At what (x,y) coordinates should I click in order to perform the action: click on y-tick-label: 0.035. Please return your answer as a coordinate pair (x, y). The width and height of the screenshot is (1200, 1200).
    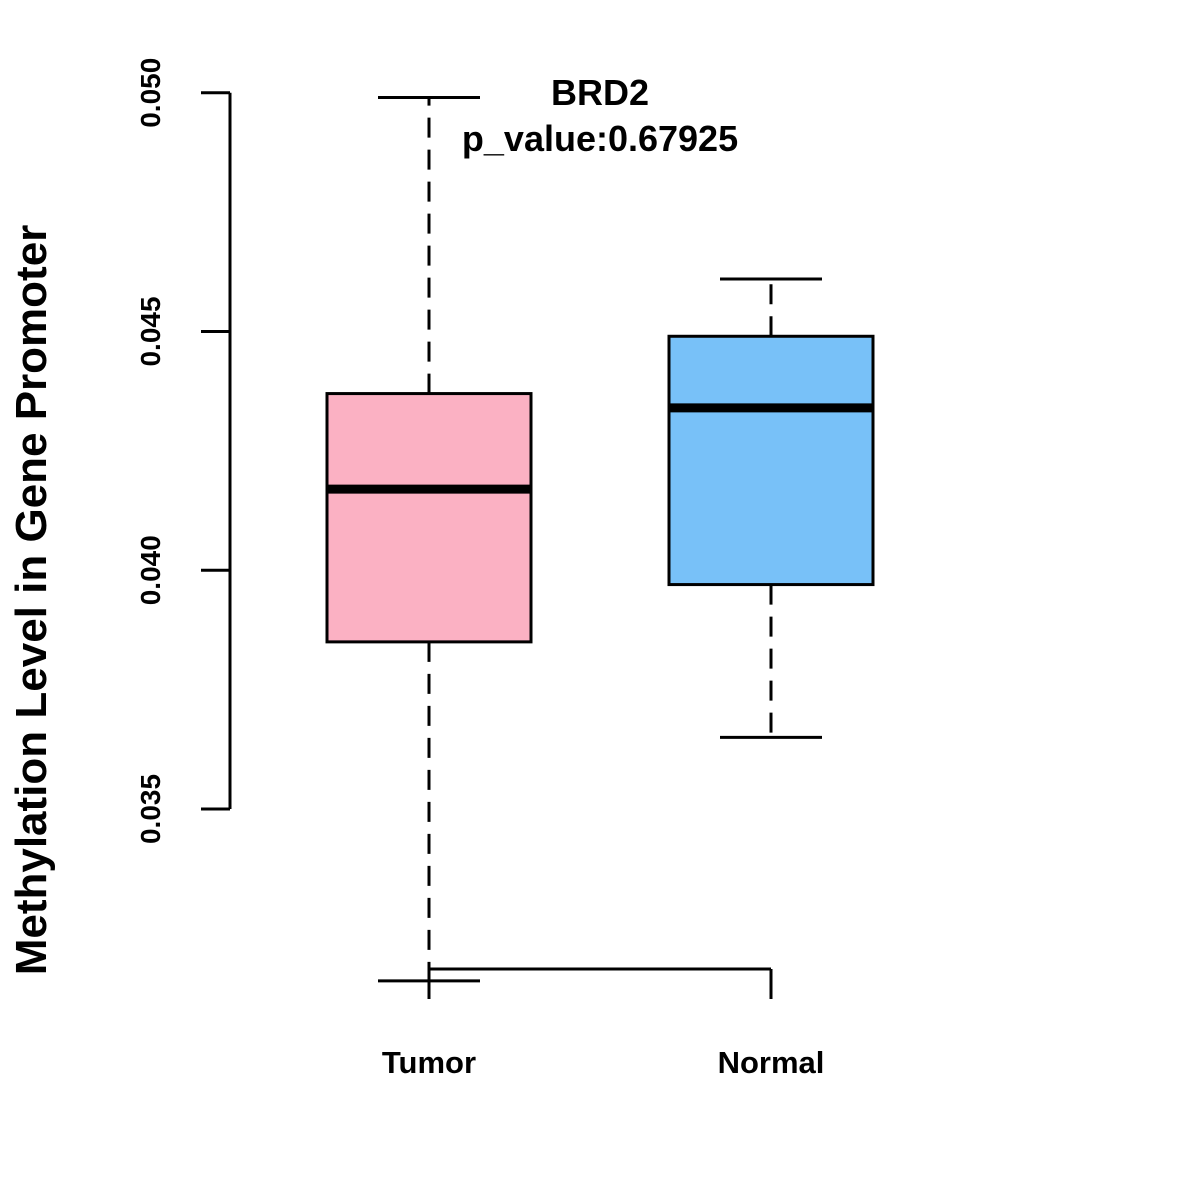
    Looking at the image, I should click on (150, 809).